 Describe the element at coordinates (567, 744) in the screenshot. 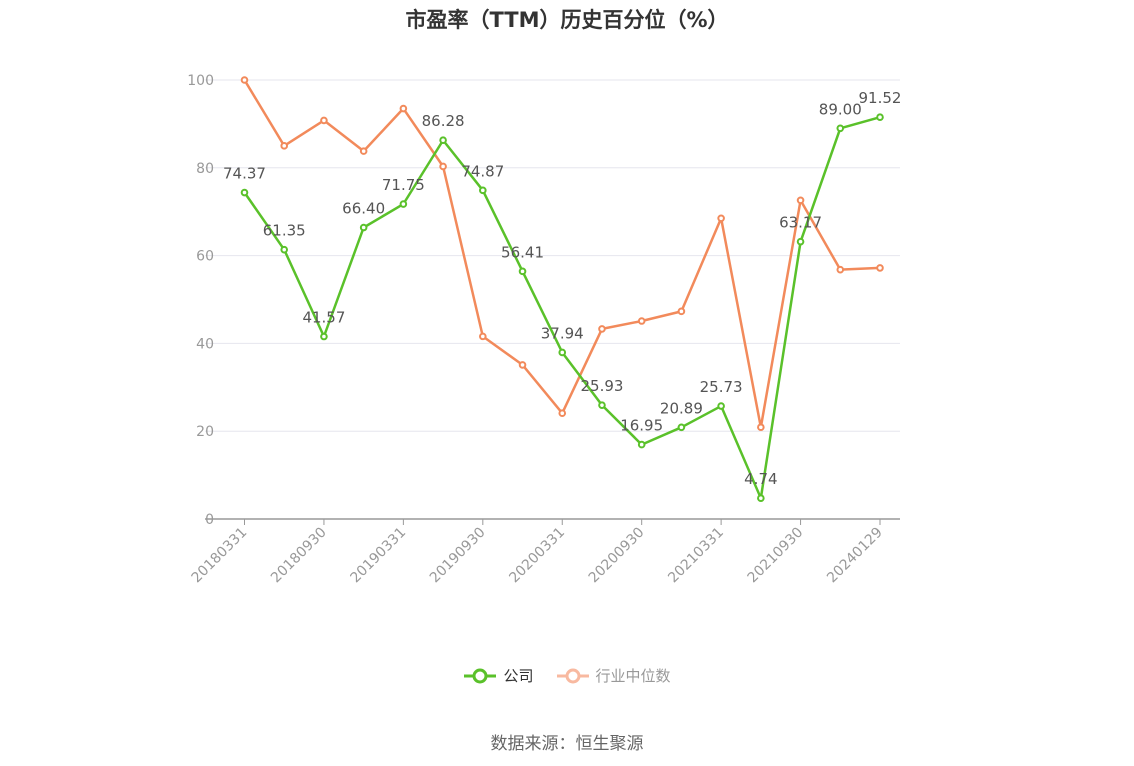

I see `data-source-note: 数据来源：恒生聚源` at that location.